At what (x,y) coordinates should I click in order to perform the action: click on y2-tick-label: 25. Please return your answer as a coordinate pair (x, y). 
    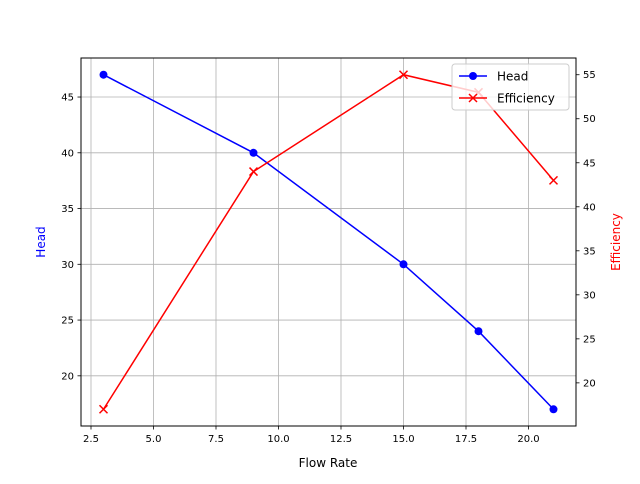
    Looking at the image, I should click on (589, 339).